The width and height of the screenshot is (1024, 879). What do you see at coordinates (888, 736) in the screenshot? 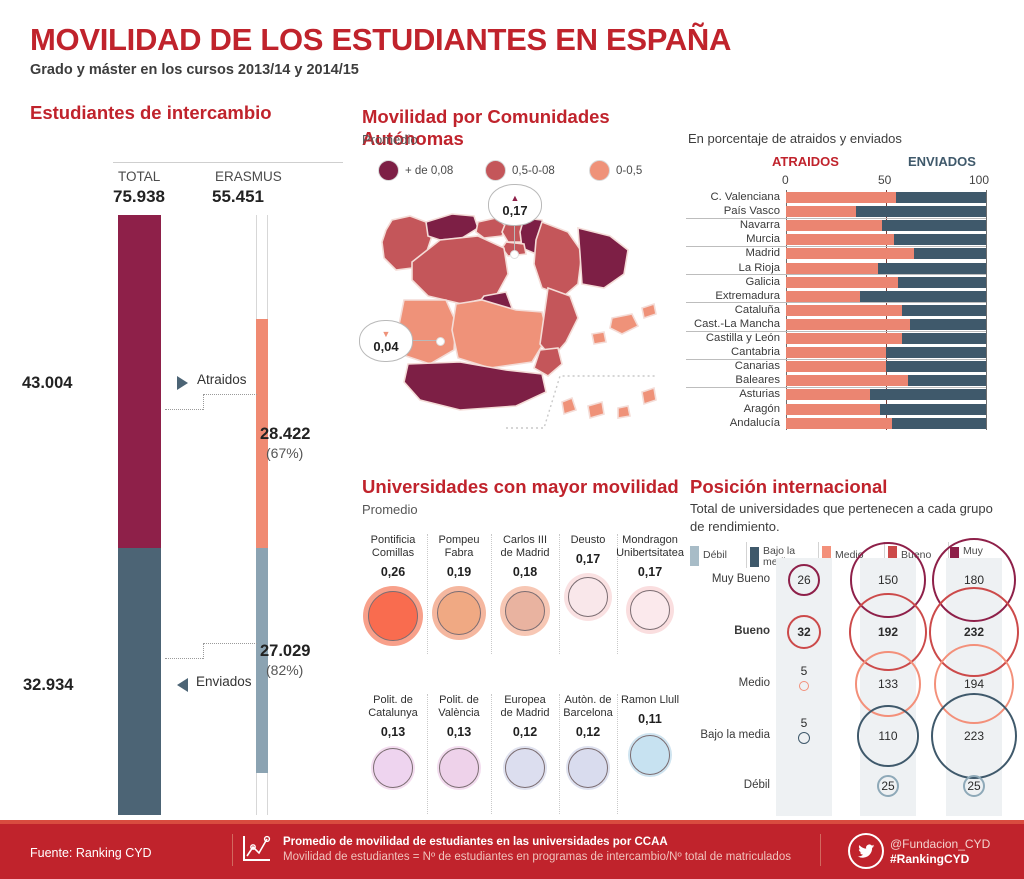
I see `international-bubble: 110` at bounding box center [888, 736].